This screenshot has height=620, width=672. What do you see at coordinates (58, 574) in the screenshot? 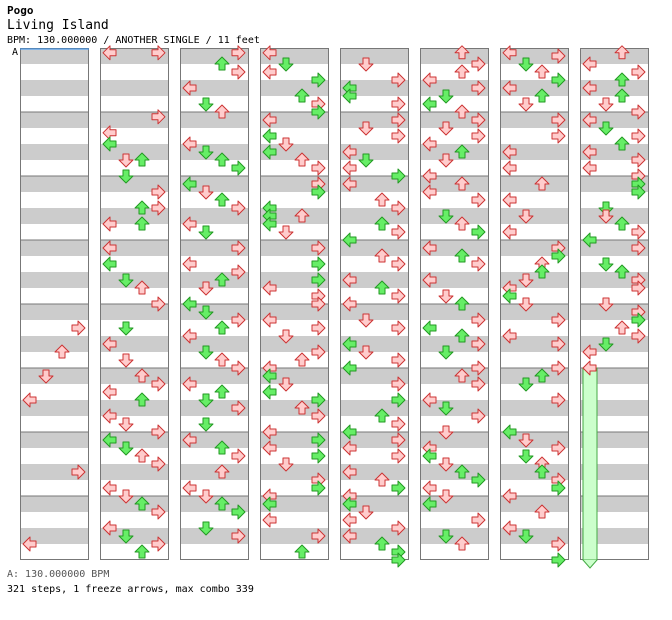
I see `bpm-legend: A: 130.000000 BPM` at bounding box center [58, 574].